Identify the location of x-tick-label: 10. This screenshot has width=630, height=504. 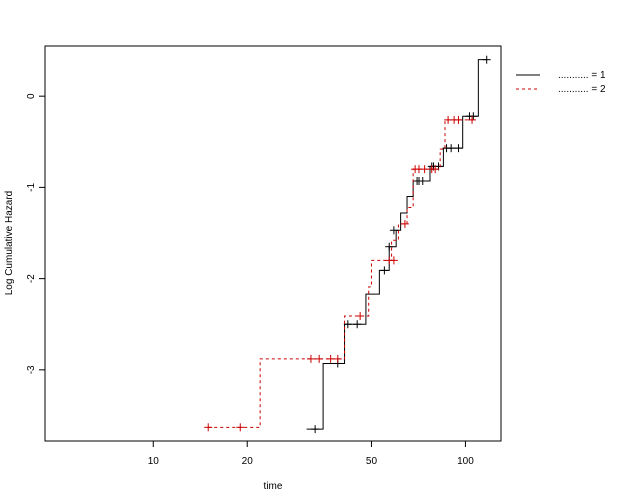
(154, 461).